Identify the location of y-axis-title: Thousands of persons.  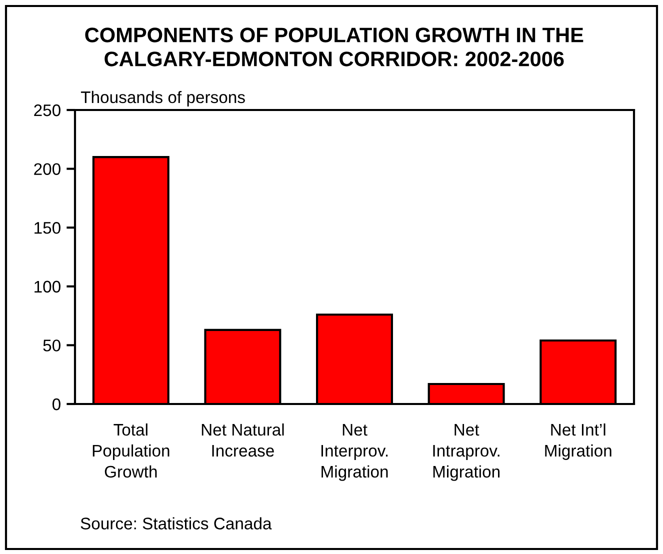
(162, 98).